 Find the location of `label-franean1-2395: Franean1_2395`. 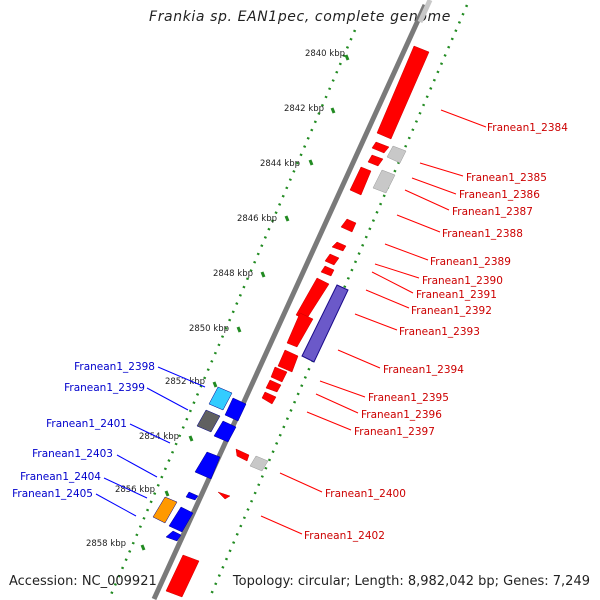

label-franean1-2395: Franean1_2395 is located at coordinates (408, 398).